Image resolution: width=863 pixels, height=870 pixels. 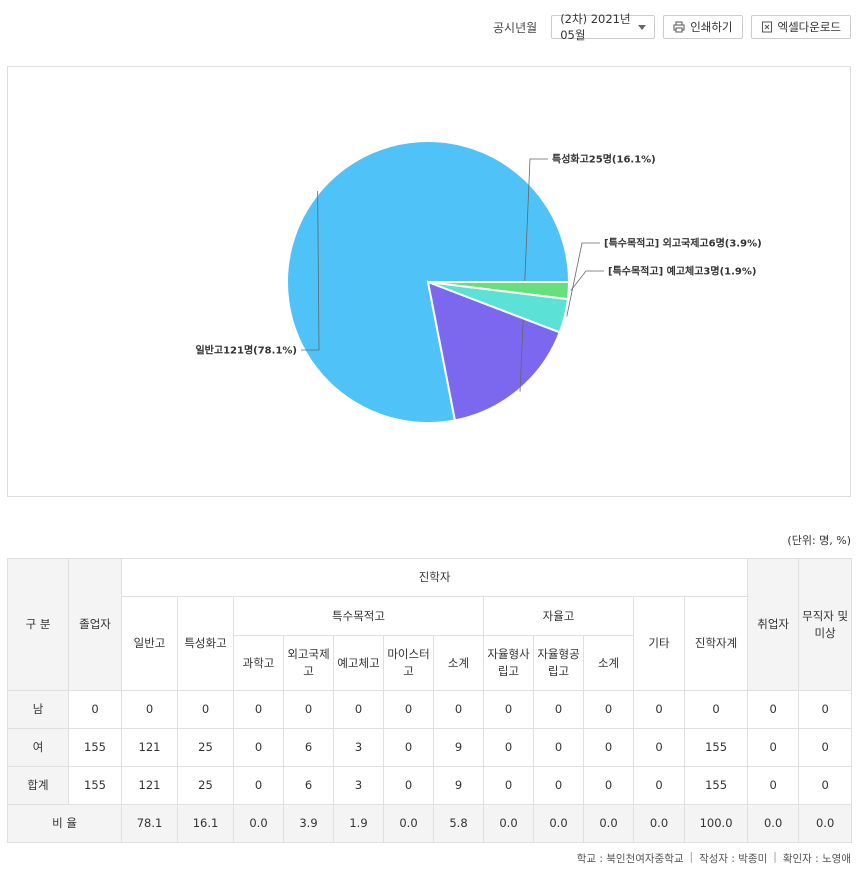 I want to click on ratio-cell: 1.9, so click(x=358, y=823).